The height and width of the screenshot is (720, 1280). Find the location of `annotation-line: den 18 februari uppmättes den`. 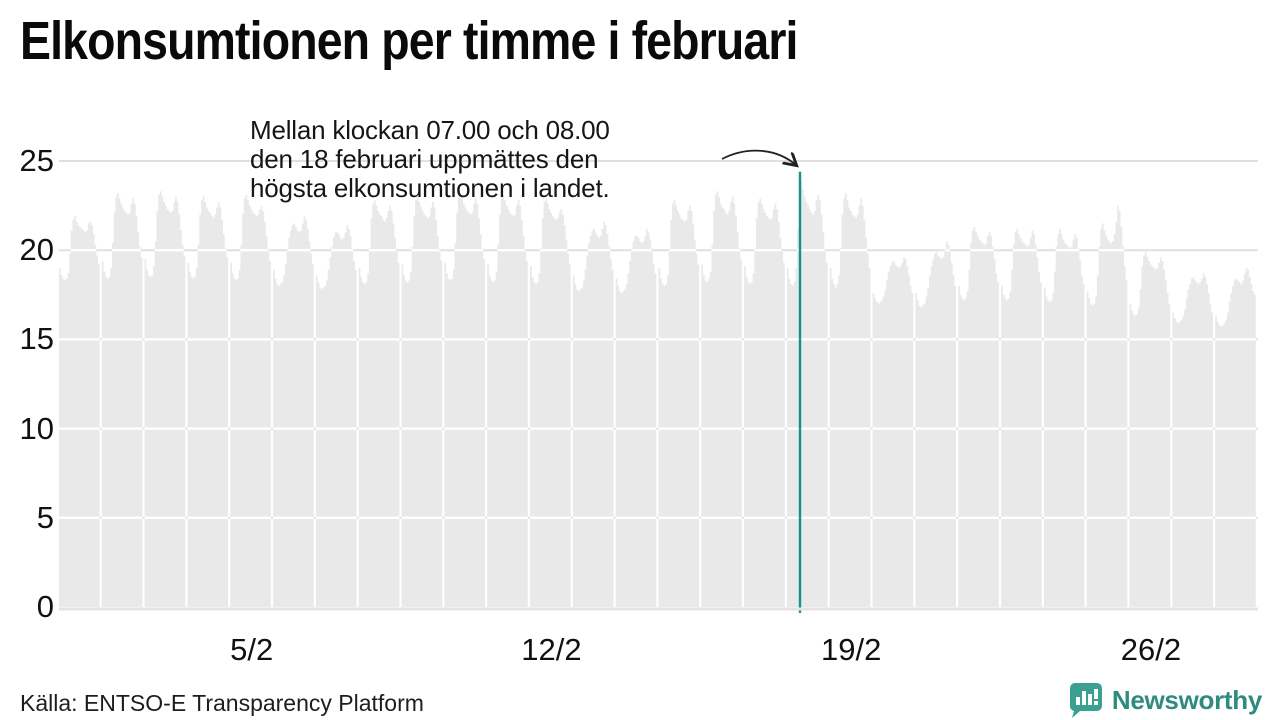

annotation-line: den 18 februari uppmättes den is located at coordinates (424, 159).